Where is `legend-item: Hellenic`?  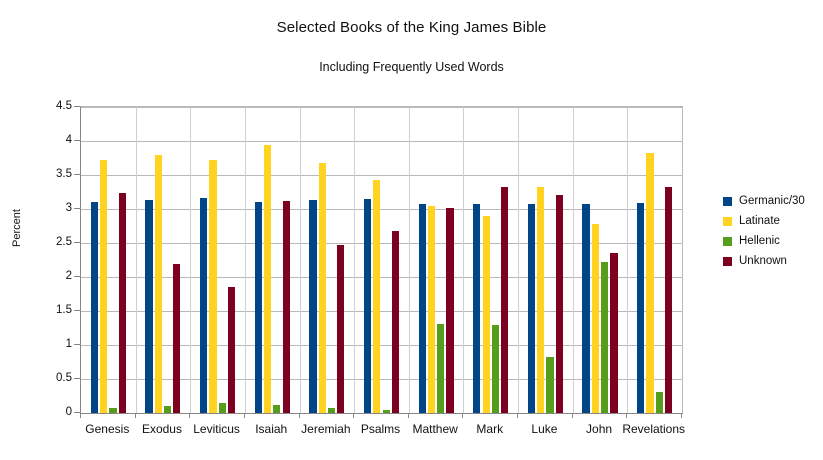 legend-item: Hellenic is located at coordinates (771, 241).